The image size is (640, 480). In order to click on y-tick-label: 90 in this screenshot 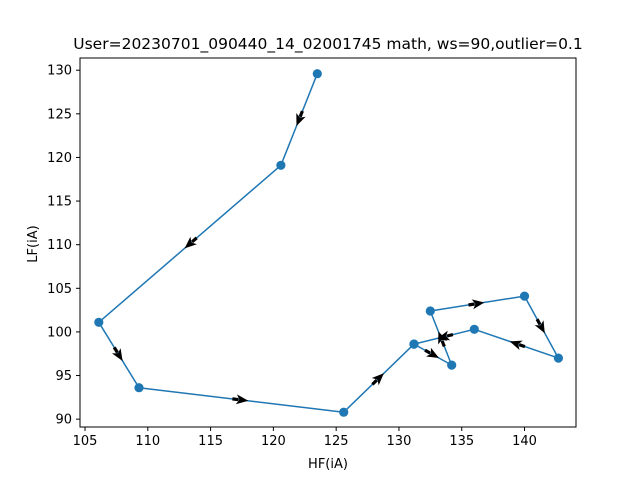, I will do `click(63, 420)`.